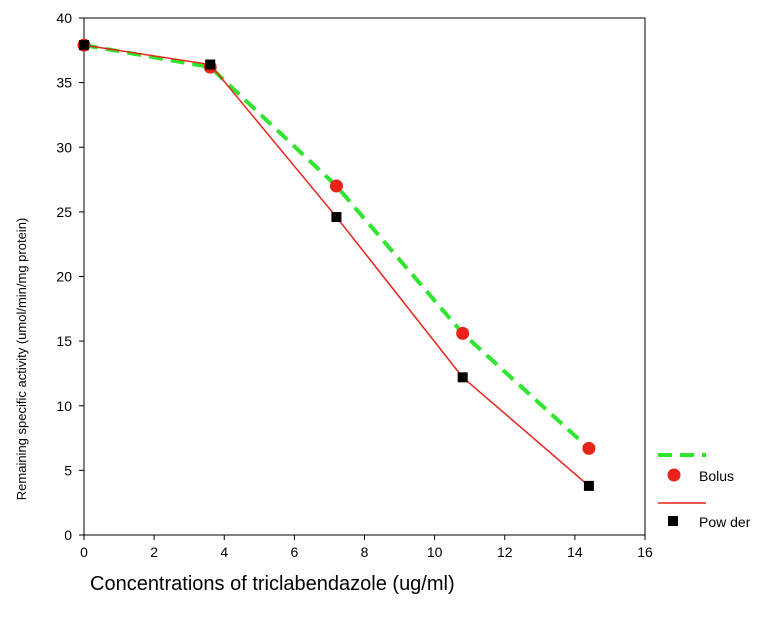 Image resolution: width=780 pixels, height=630 pixels. Describe the element at coordinates (64, 147) in the screenshot. I see `y-tick-label: 30` at that location.